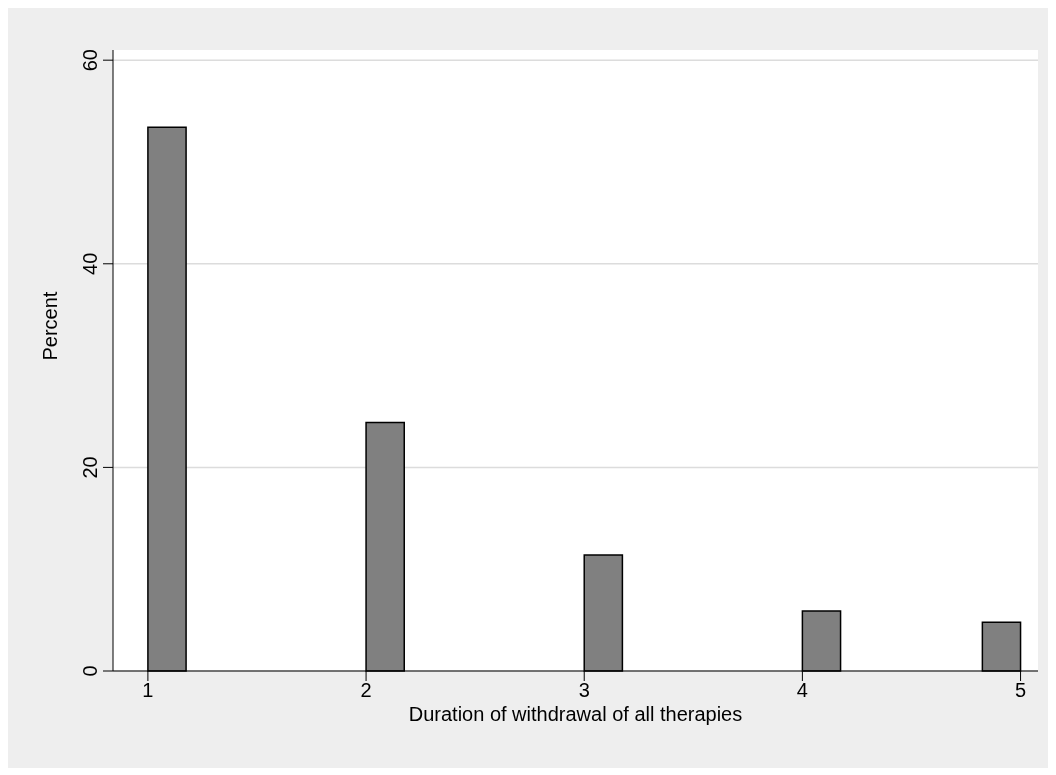 The width and height of the screenshot is (1056, 775). Describe the element at coordinates (90, 263) in the screenshot. I see `y-tick-label: 40` at that location.